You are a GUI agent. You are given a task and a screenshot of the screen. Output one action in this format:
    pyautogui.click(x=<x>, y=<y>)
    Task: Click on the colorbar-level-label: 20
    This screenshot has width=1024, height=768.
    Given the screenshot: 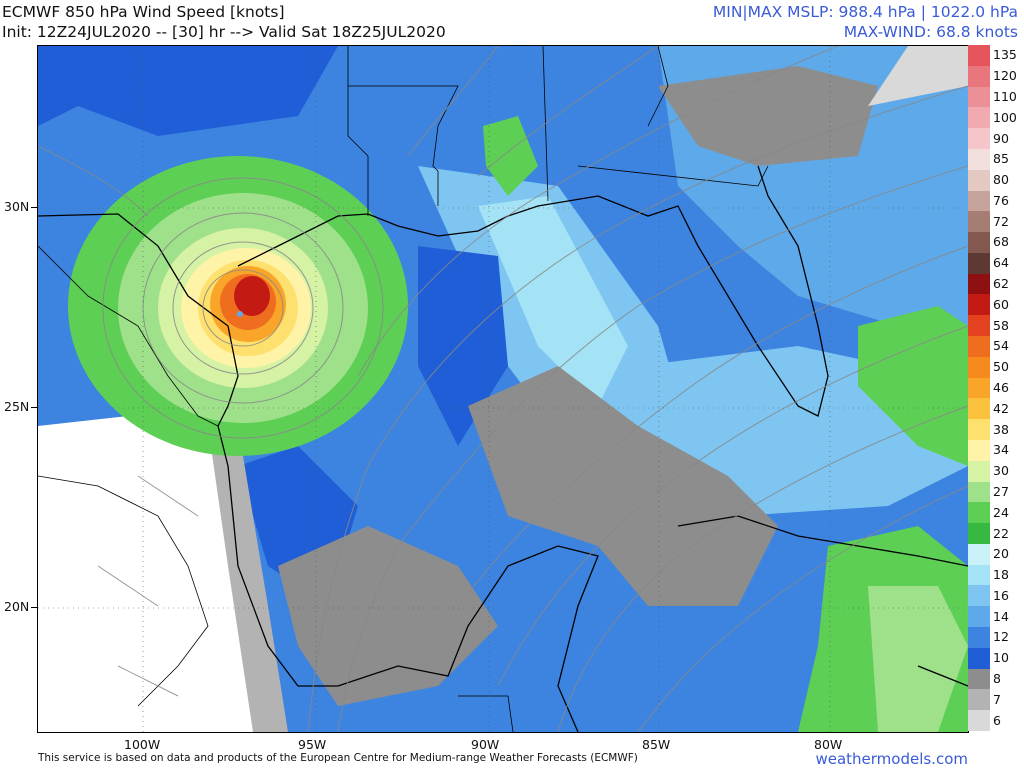 What is the action you would take?
    pyautogui.click(x=1001, y=554)
    